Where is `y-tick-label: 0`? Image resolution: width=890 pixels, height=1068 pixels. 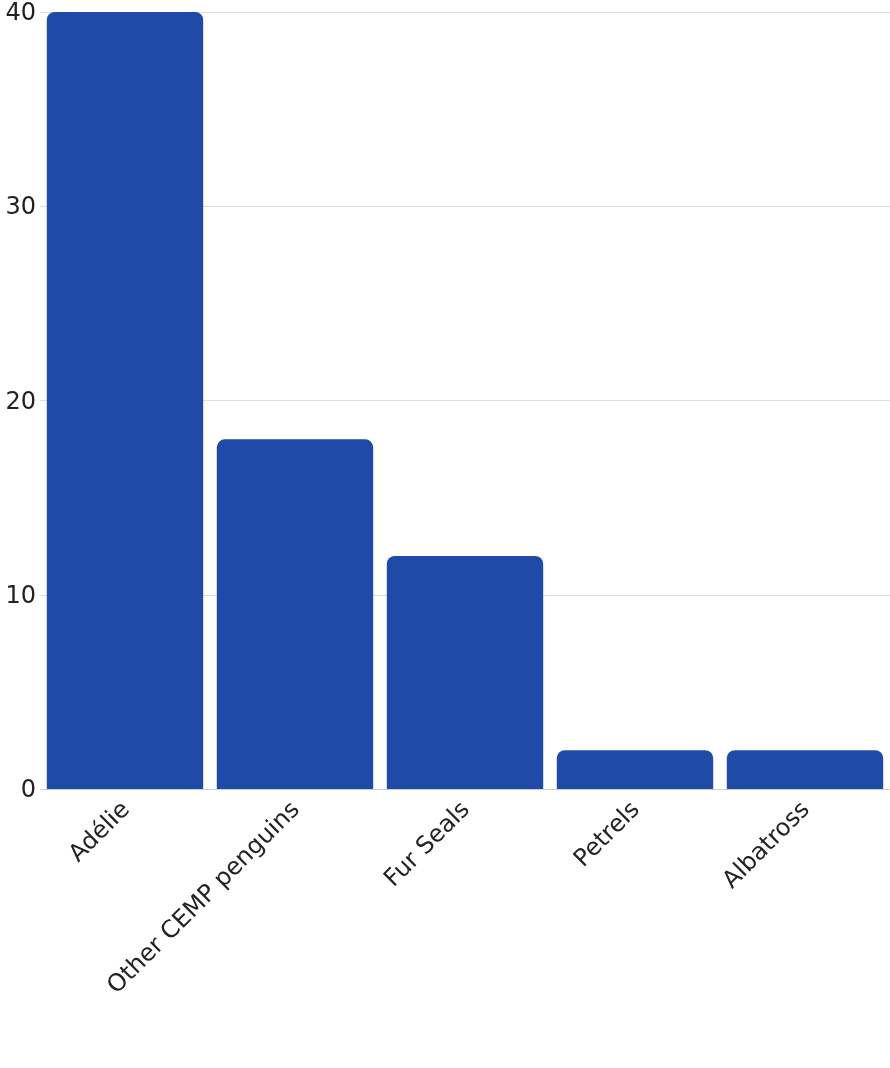
y-tick-label: 0 is located at coordinates (28, 789).